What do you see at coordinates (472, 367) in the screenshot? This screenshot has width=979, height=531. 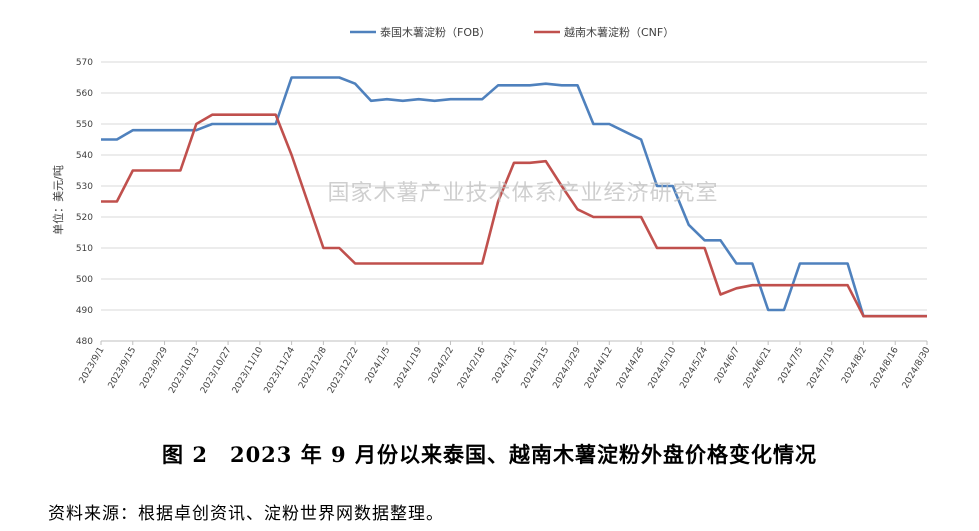 I see `x-tick-label: 2024/2/16` at bounding box center [472, 367].